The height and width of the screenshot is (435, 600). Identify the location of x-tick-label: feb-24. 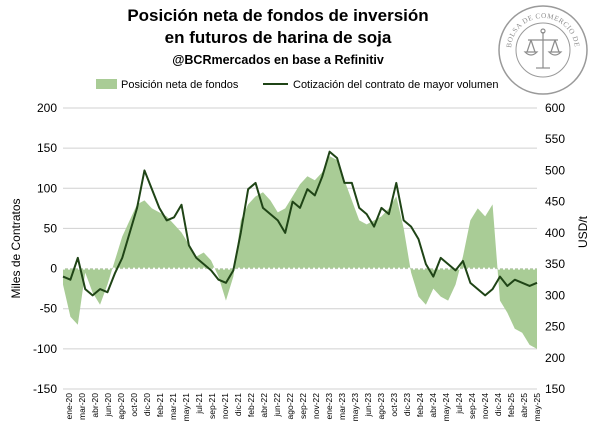
(420, 405).